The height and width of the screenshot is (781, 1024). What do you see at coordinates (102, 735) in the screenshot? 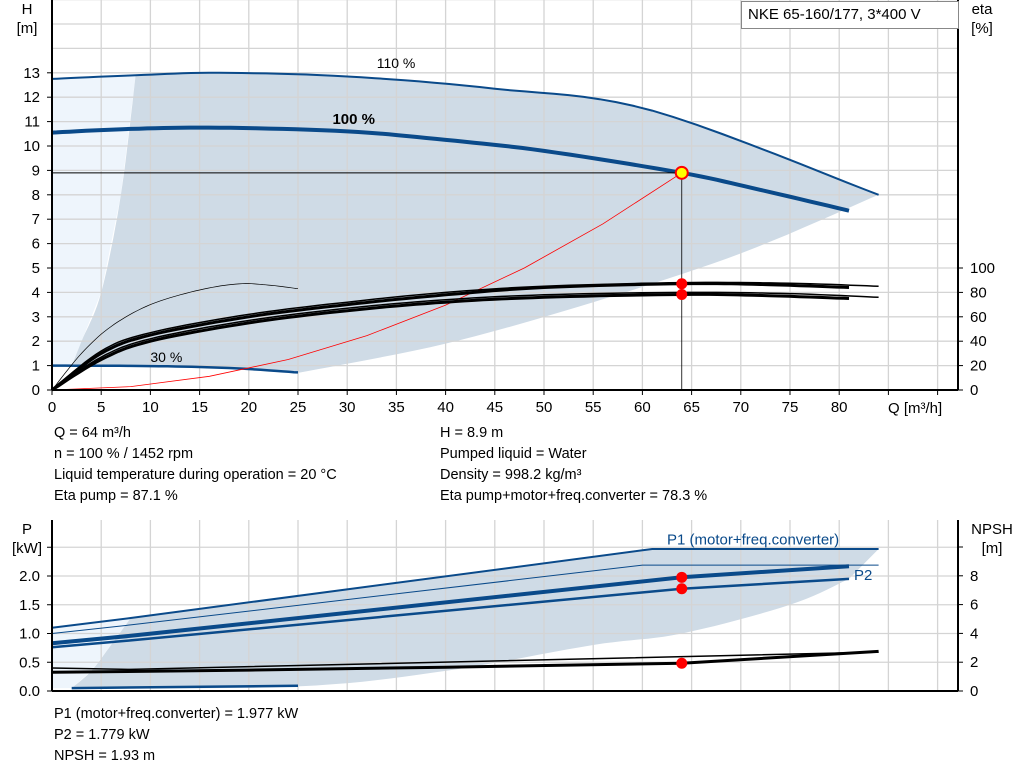
I see `info-p2: P2 = 1.779 kW` at bounding box center [102, 735].